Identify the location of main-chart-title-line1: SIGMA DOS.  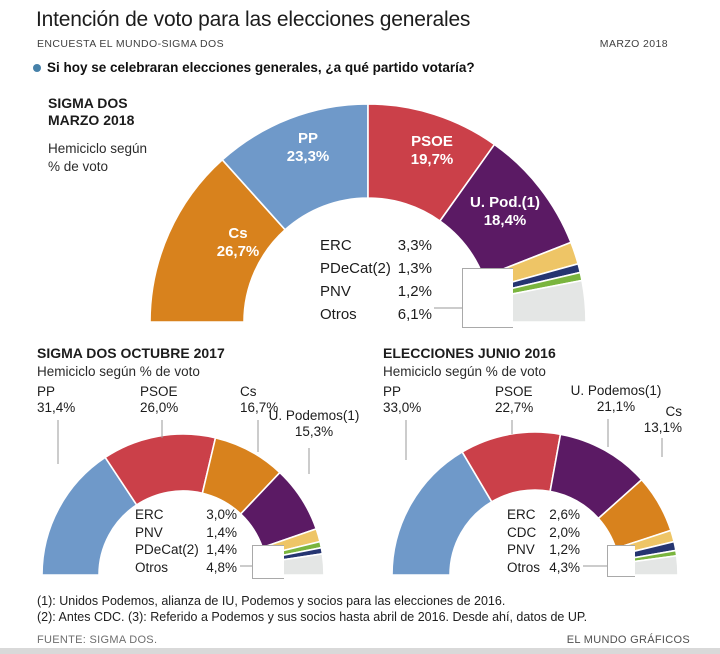
(88, 103).